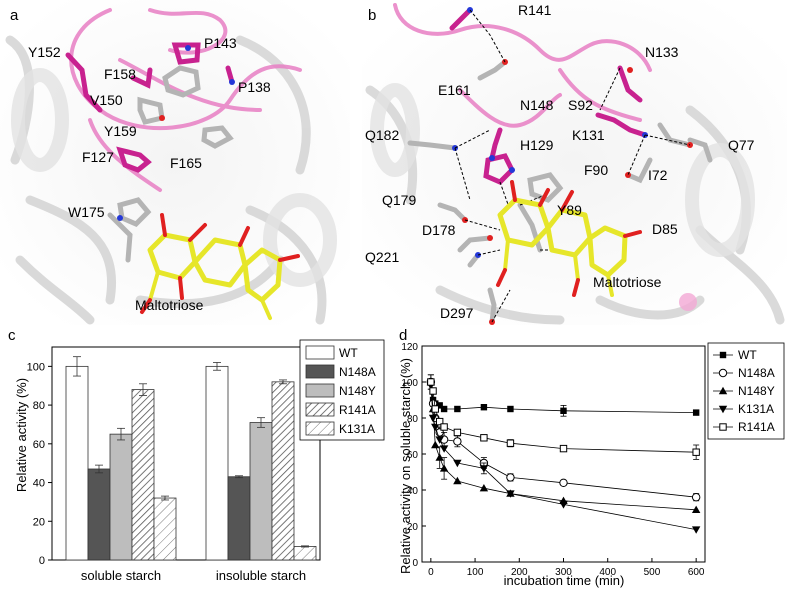  Describe the element at coordinates (475, 572) in the screenshot. I see `x-tick-label: 100` at that location.